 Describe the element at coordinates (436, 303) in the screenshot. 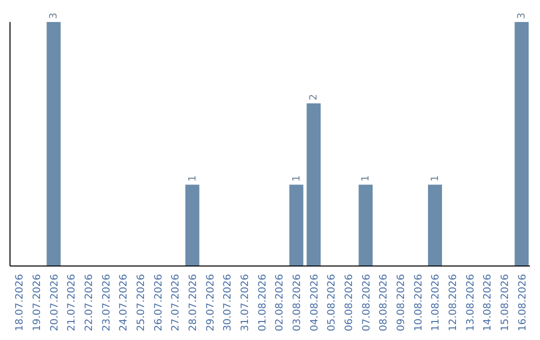

I see `x-tick-label: 11.08.2026` at that location.